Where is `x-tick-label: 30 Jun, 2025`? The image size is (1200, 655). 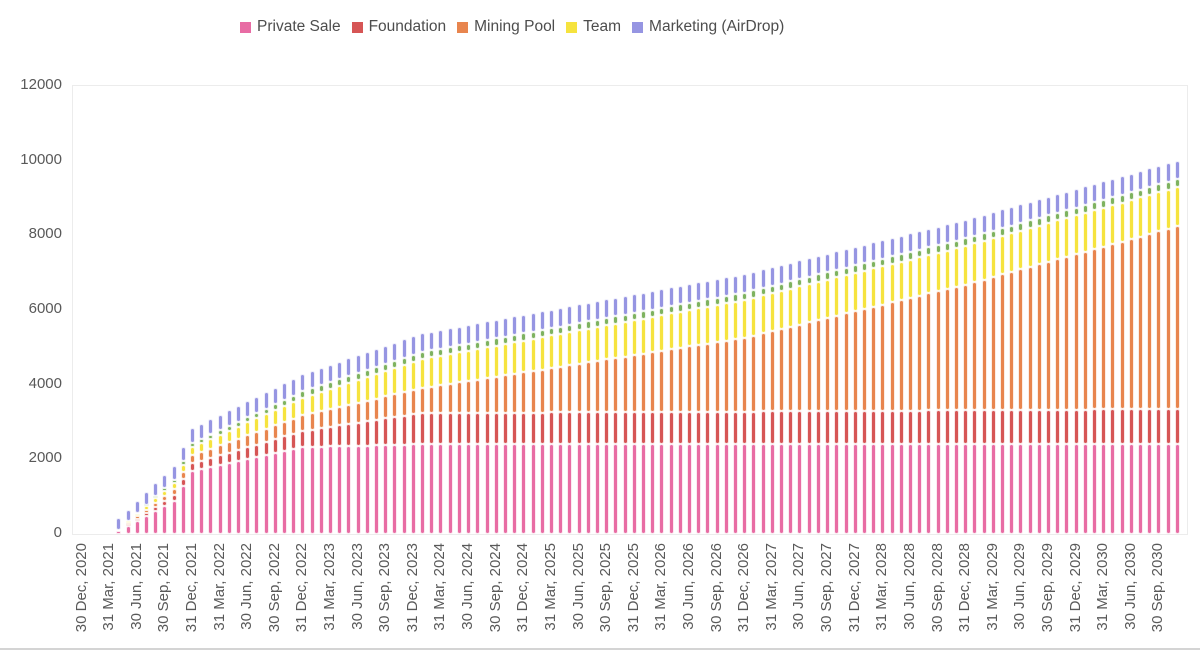
x-tick-label: 30 Jun, 2025 is located at coordinates (578, 586).